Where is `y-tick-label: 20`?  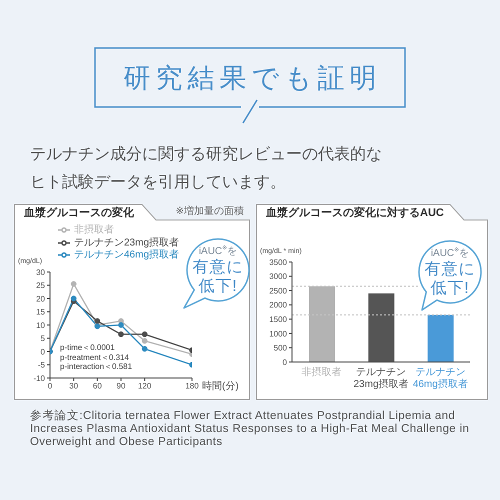
y-tick-label: 20 is located at coordinates (41, 299).